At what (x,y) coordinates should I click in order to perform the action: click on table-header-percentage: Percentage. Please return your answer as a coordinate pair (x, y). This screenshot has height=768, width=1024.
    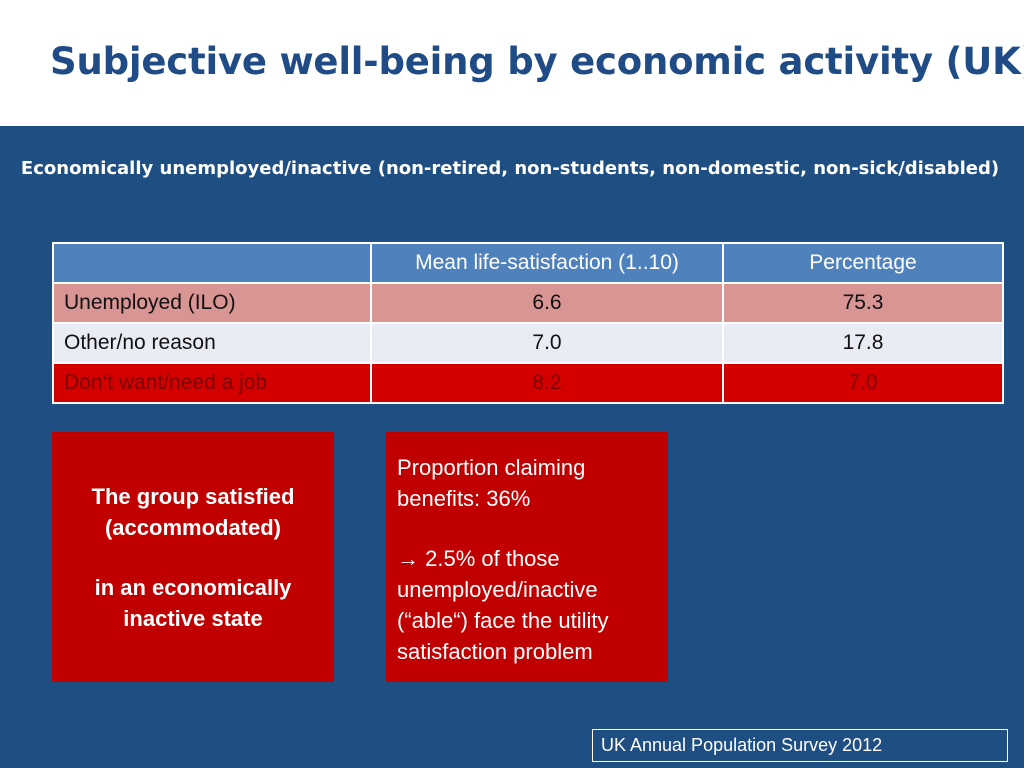
    Looking at the image, I should click on (863, 263).